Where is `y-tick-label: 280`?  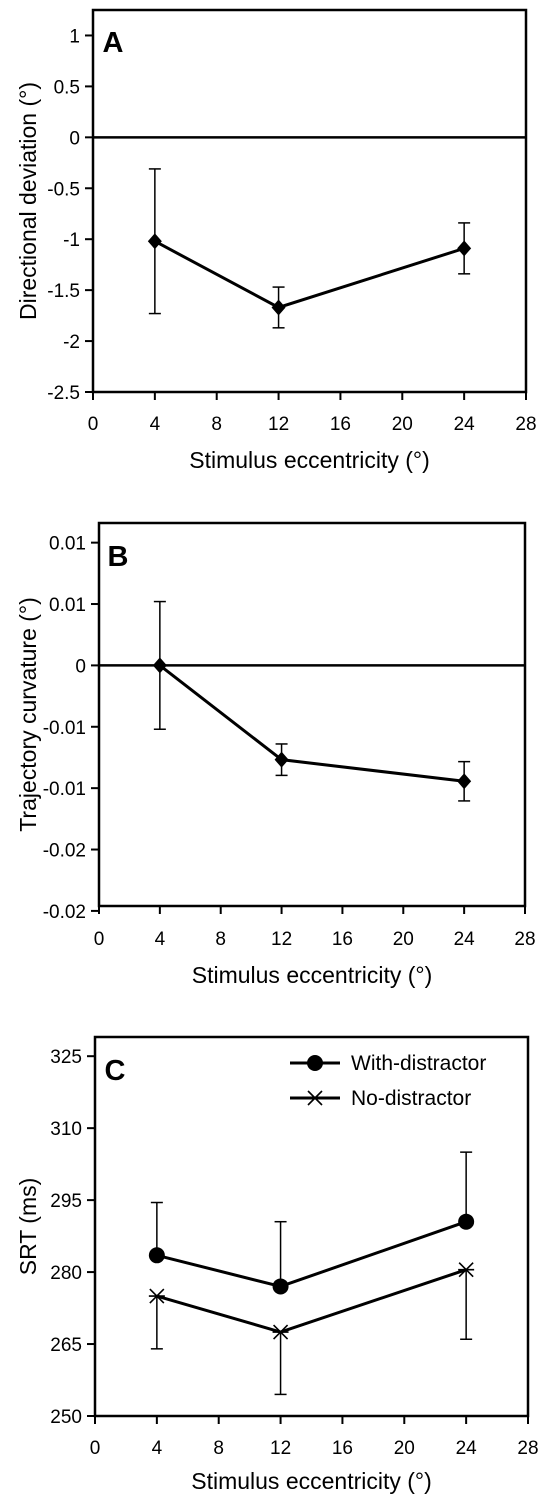
y-tick-label: 280 is located at coordinates (66, 1273).